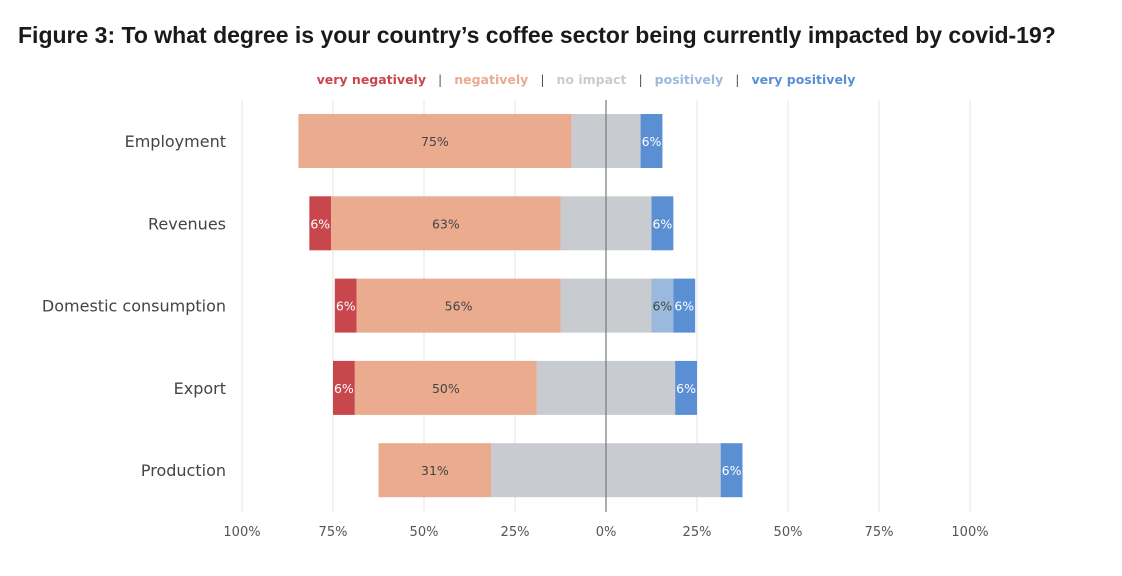 This screenshot has width=1122, height=576. I want to click on legend-item-very-positively: very positively, so click(803, 79).